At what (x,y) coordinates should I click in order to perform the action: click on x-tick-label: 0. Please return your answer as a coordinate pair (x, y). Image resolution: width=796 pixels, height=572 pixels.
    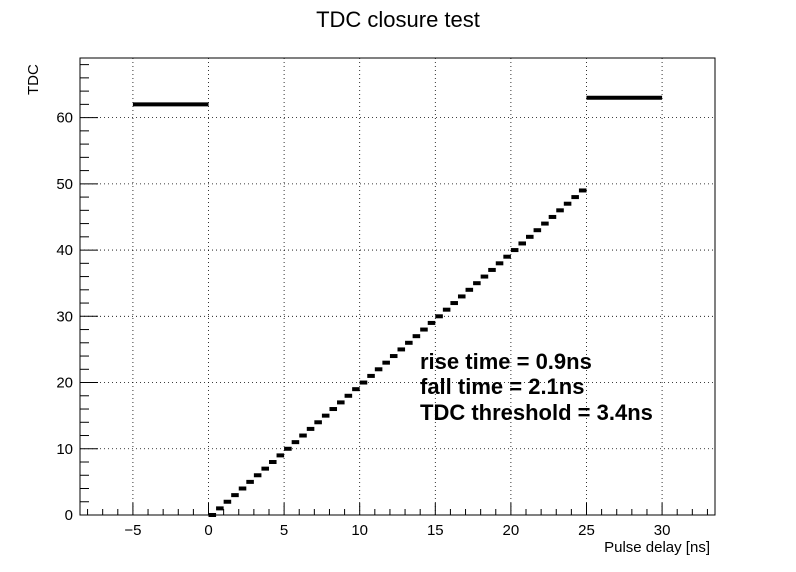
    Looking at the image, I should click on (208, 530).